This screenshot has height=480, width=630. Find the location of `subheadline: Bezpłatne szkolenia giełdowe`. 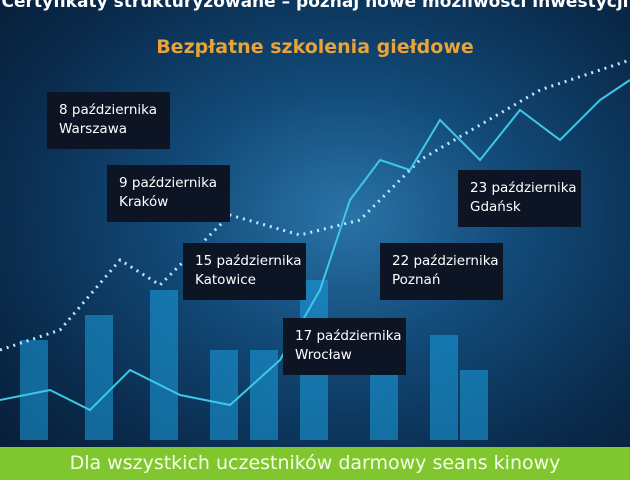

subheadline: Bezpłatne szkolenia giełdowe is located at coordinates (315, 47).